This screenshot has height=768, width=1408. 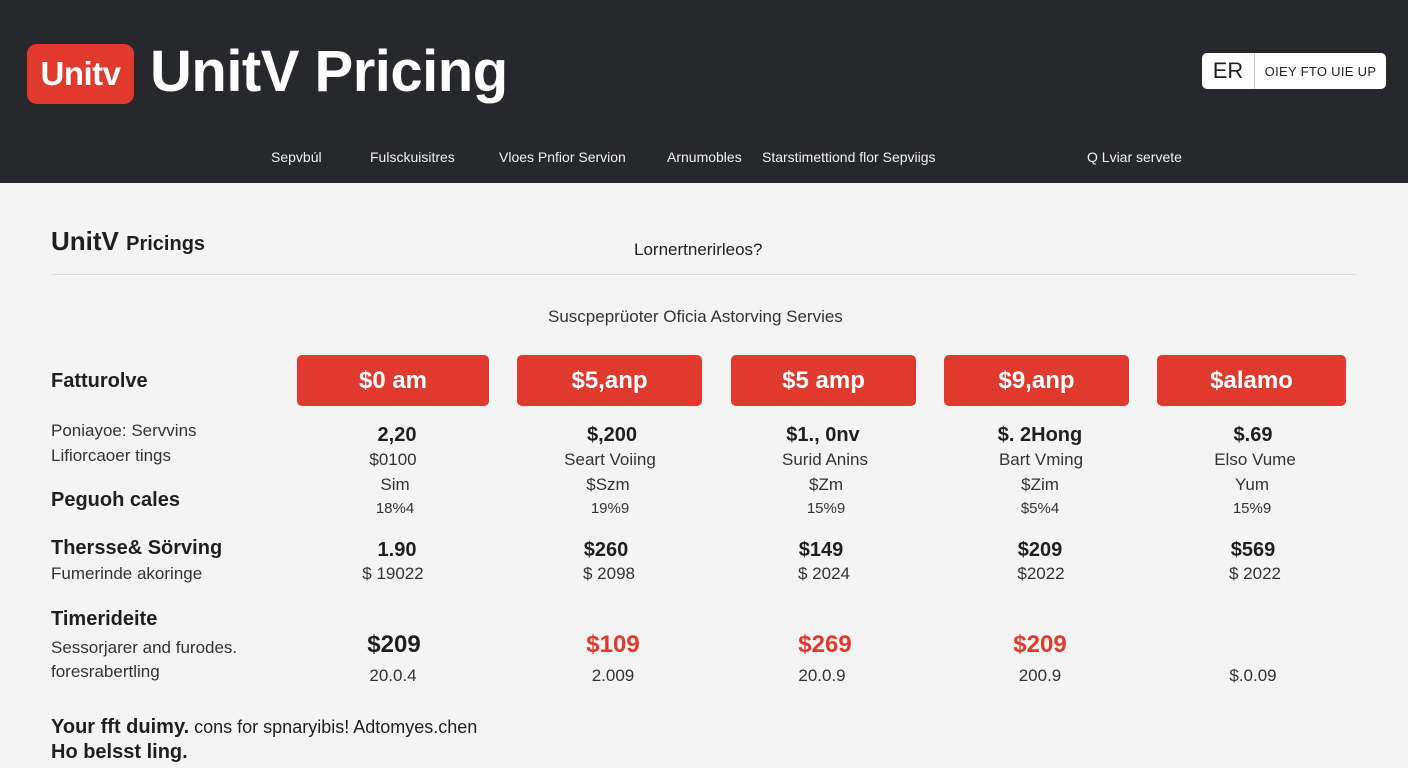 I want to click on plan-1-r3: Sim, so click(x=395, y=484).